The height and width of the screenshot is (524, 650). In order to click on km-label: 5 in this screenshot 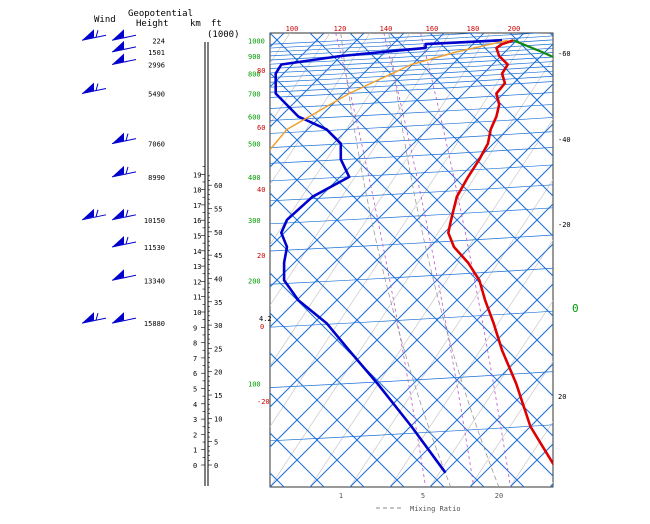, I will do `click(195, 390)`.